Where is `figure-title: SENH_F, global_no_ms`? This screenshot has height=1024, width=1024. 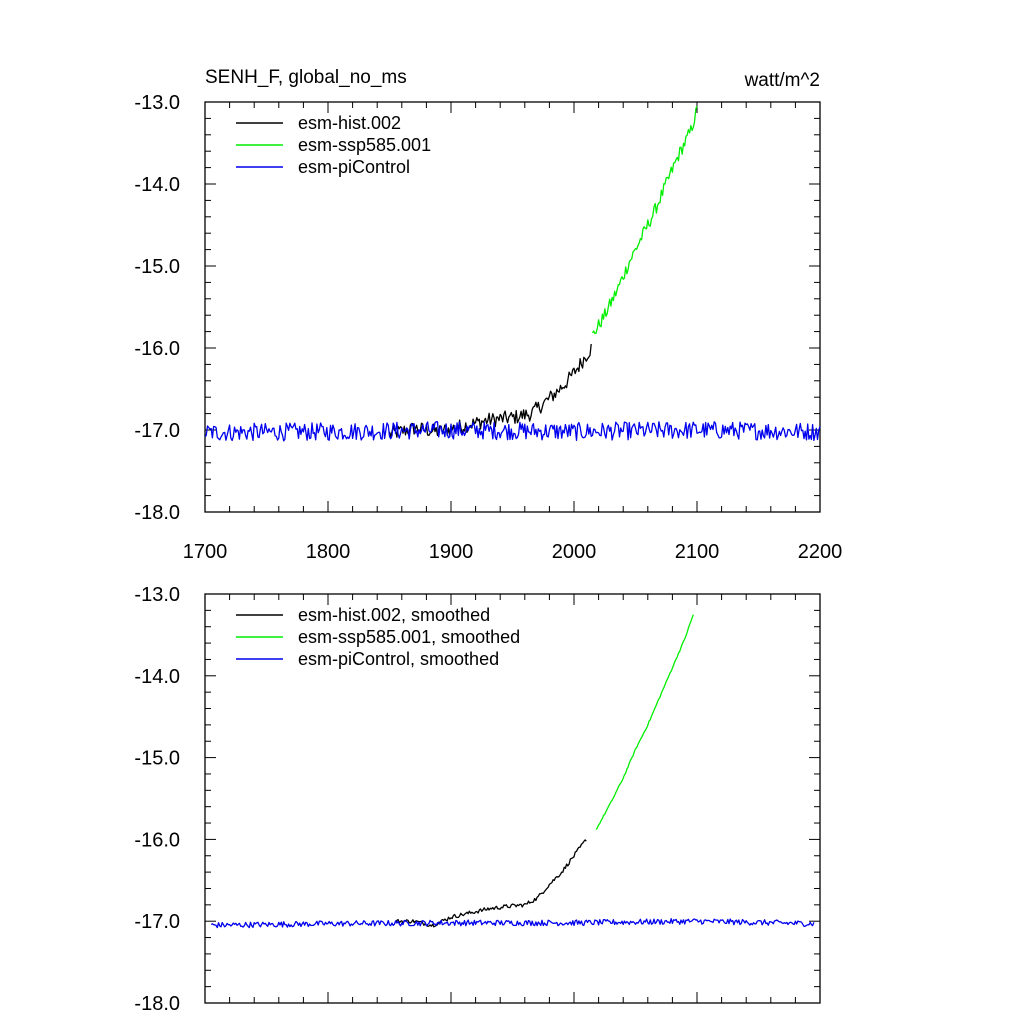 figure-title: SENH_F, global_no_ms is located at coordinates (306, 77).